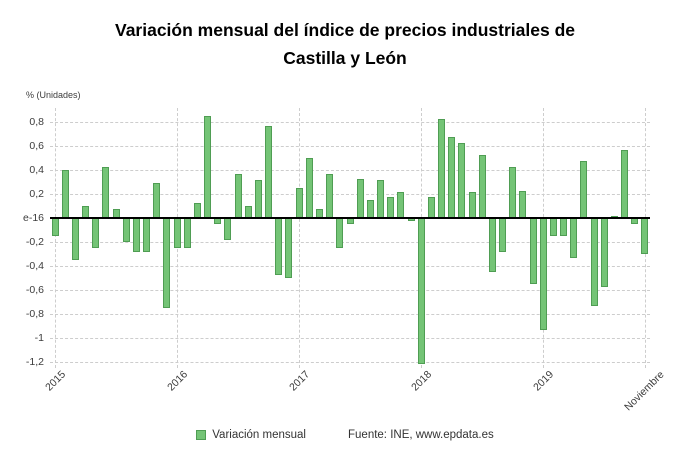 The width and height of the screenshot is (690, 465). I want to click on legend-series-label: Variación mensual, so click(259, 435).